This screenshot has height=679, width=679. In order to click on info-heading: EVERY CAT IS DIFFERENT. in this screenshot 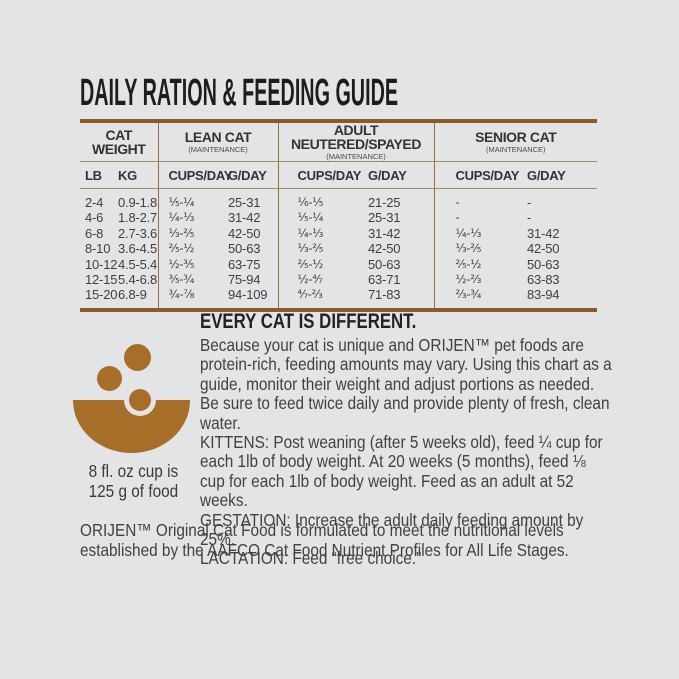, I will do `click(308, 321)`.